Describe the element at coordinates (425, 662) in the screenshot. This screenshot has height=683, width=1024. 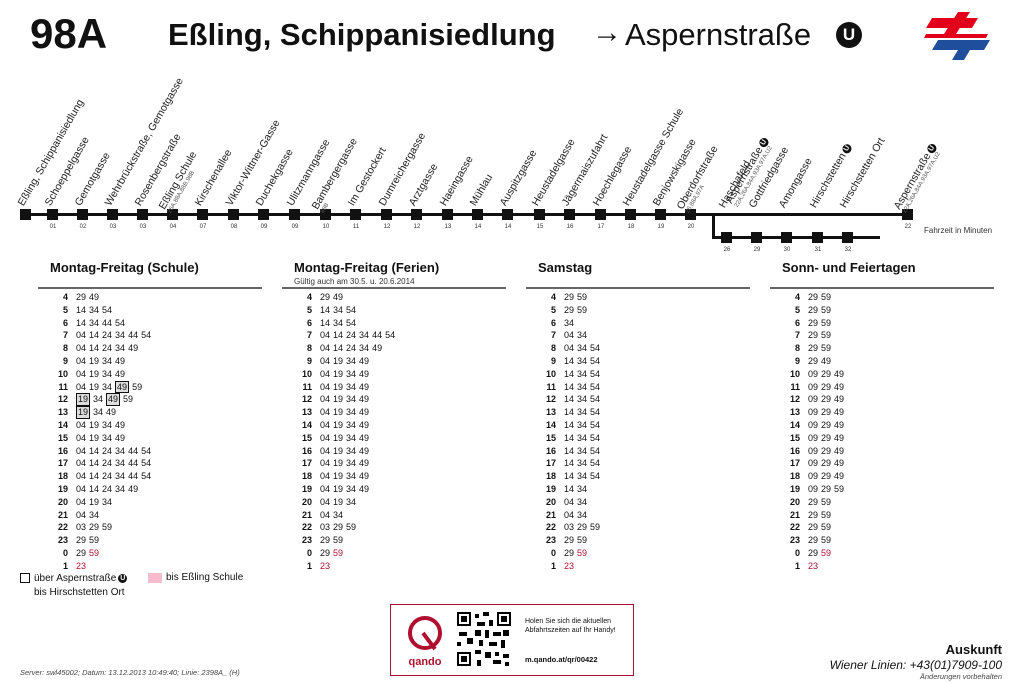
I see `qando-brand: qando` at that location.